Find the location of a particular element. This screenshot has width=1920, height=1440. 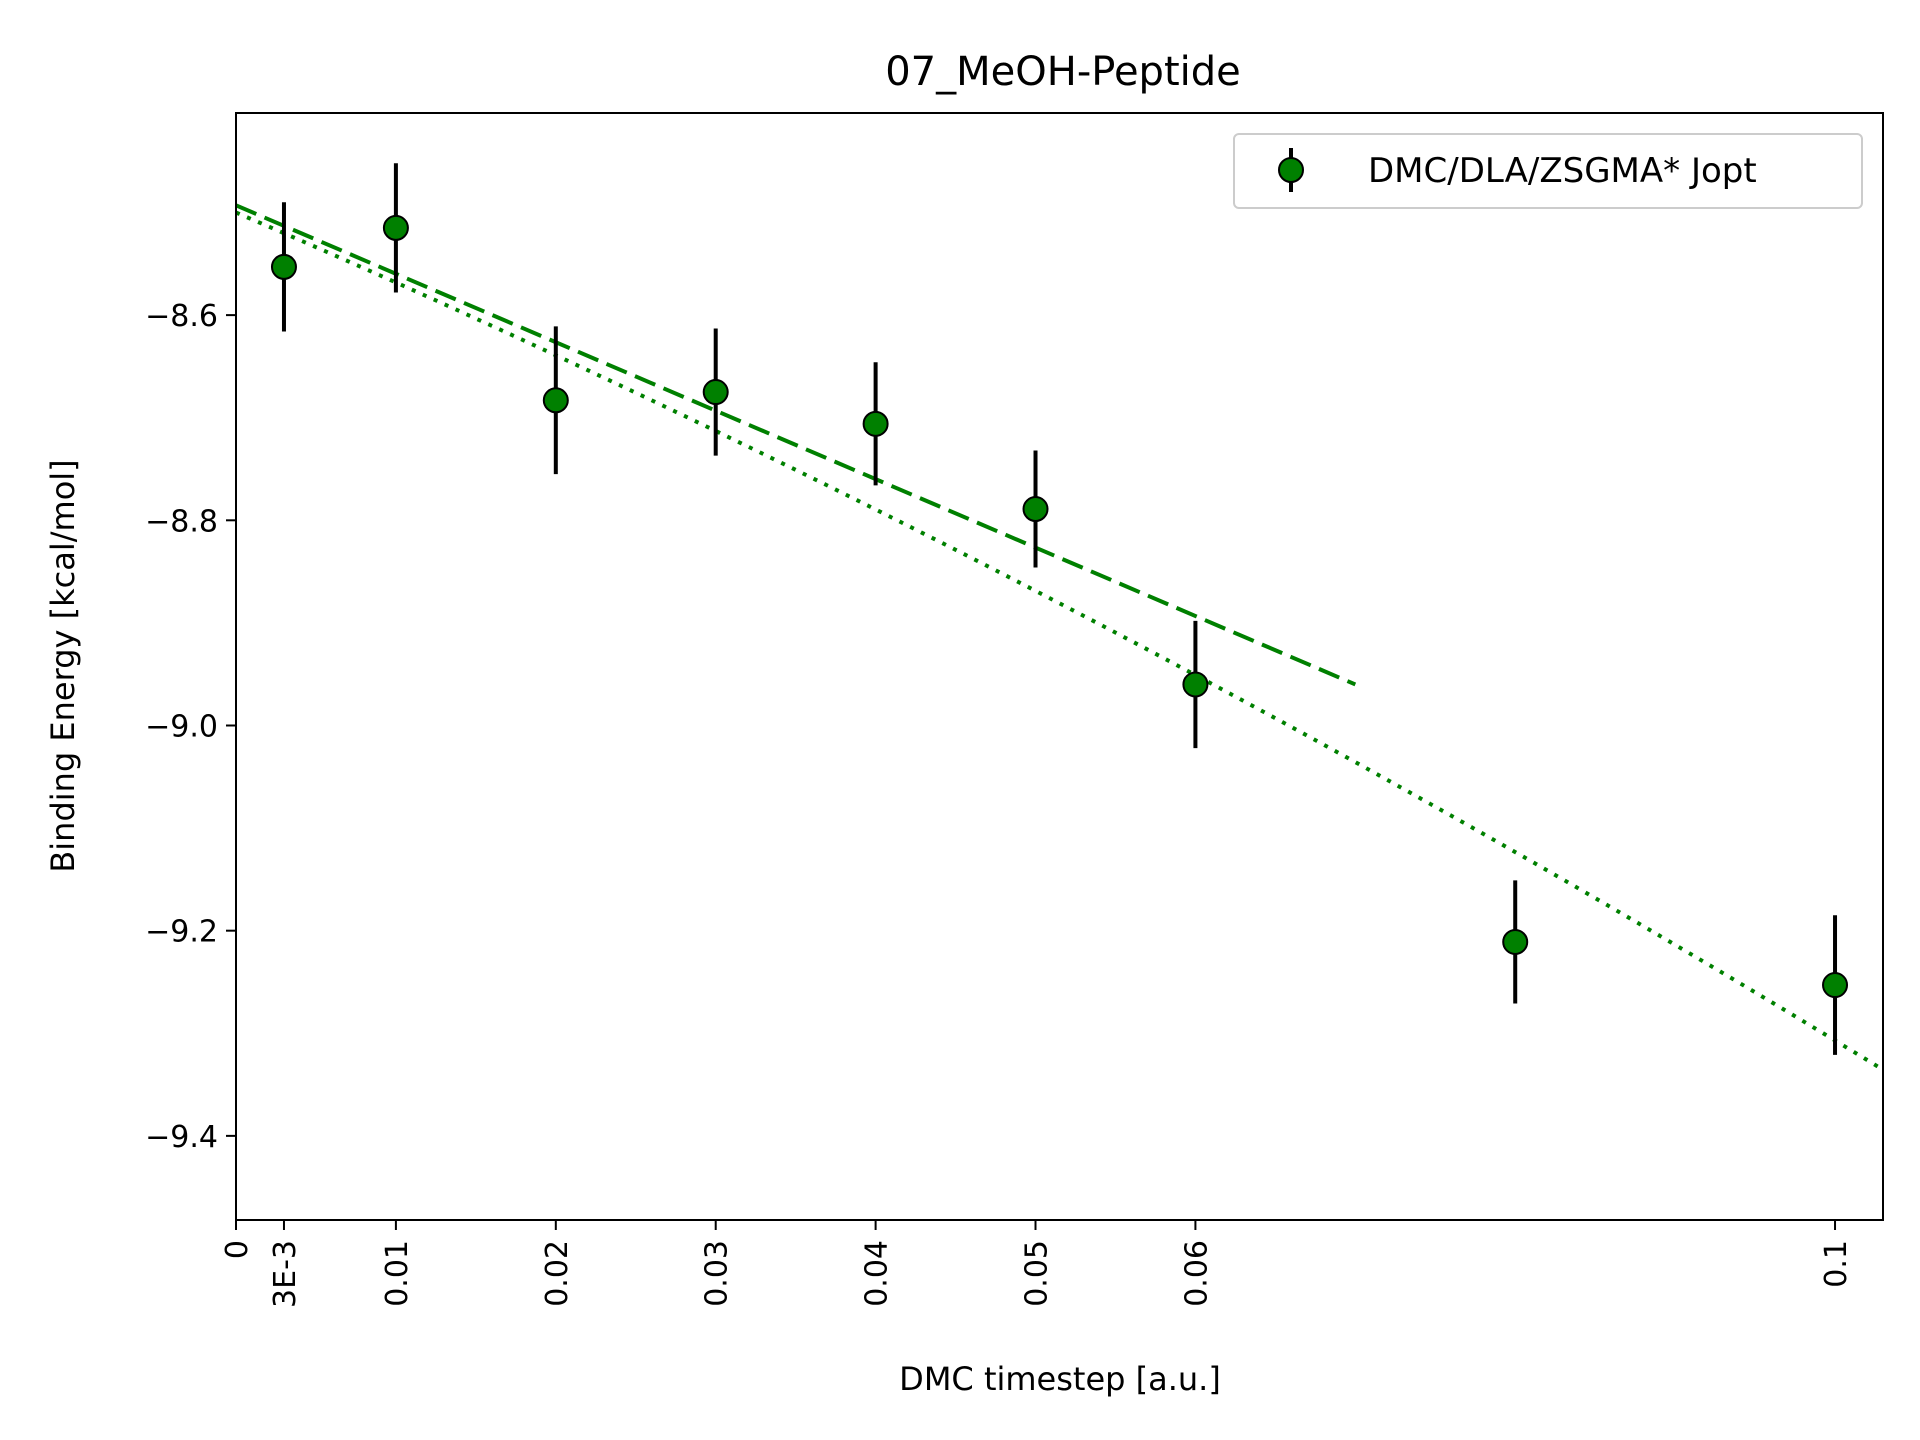

y-axis-label: Binding Energy [kcal/mol] is located at coordinates (63, 665).